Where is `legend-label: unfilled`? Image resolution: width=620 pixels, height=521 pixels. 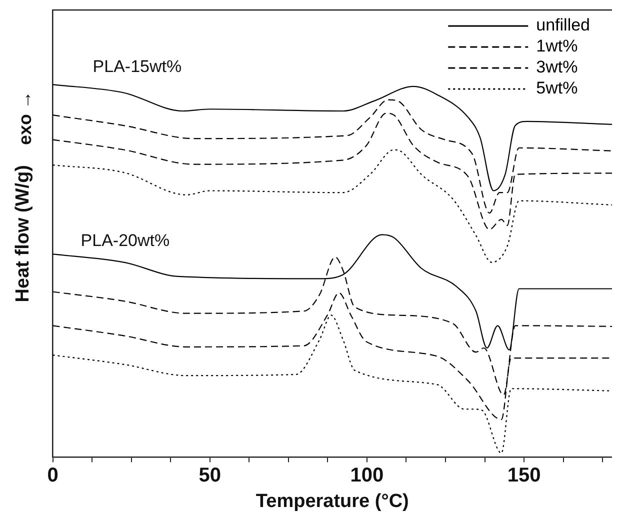
legend-label: unfilled is located at coordinates (563, 25).